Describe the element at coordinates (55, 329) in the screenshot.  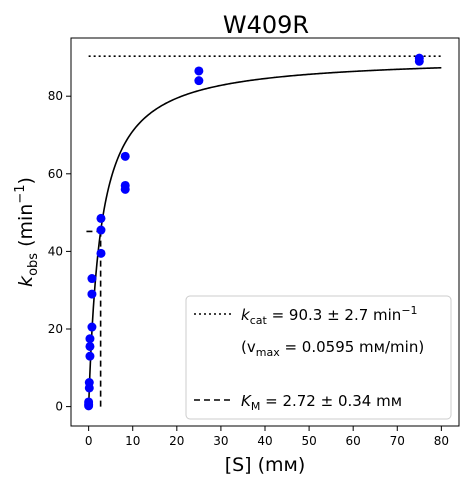
I see `y-tick-label: 20` at that location.